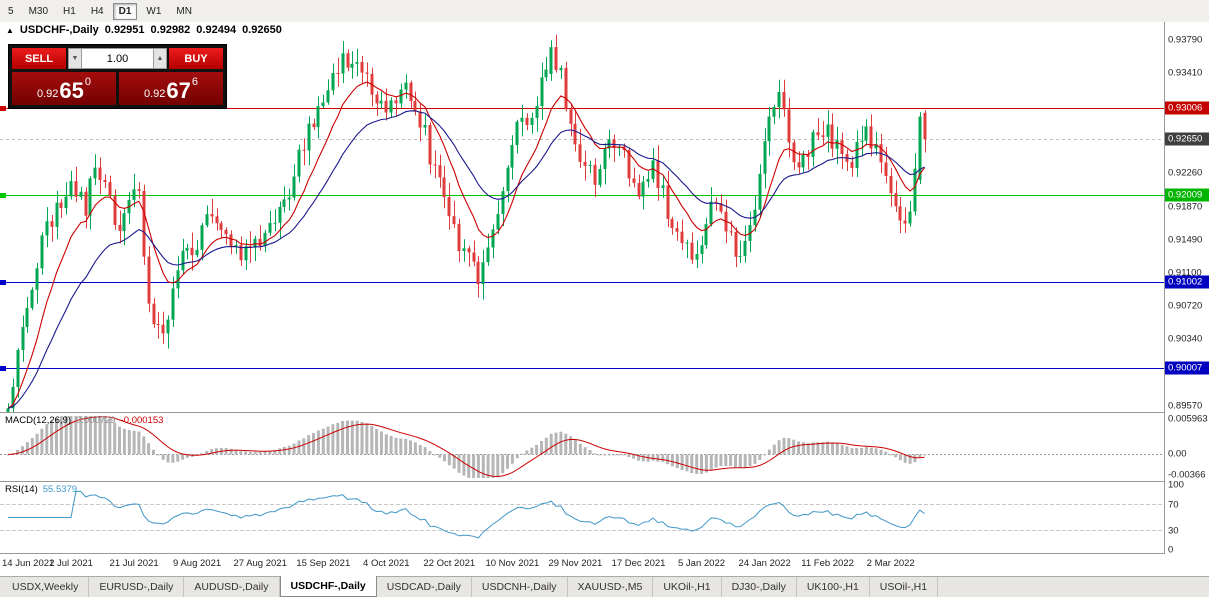 The width and height of the screenshot is (1209, 597). Describe the element at coordinates (262, 30) in the screenshot. I see `ohlc-close: 0.92650` at that location.